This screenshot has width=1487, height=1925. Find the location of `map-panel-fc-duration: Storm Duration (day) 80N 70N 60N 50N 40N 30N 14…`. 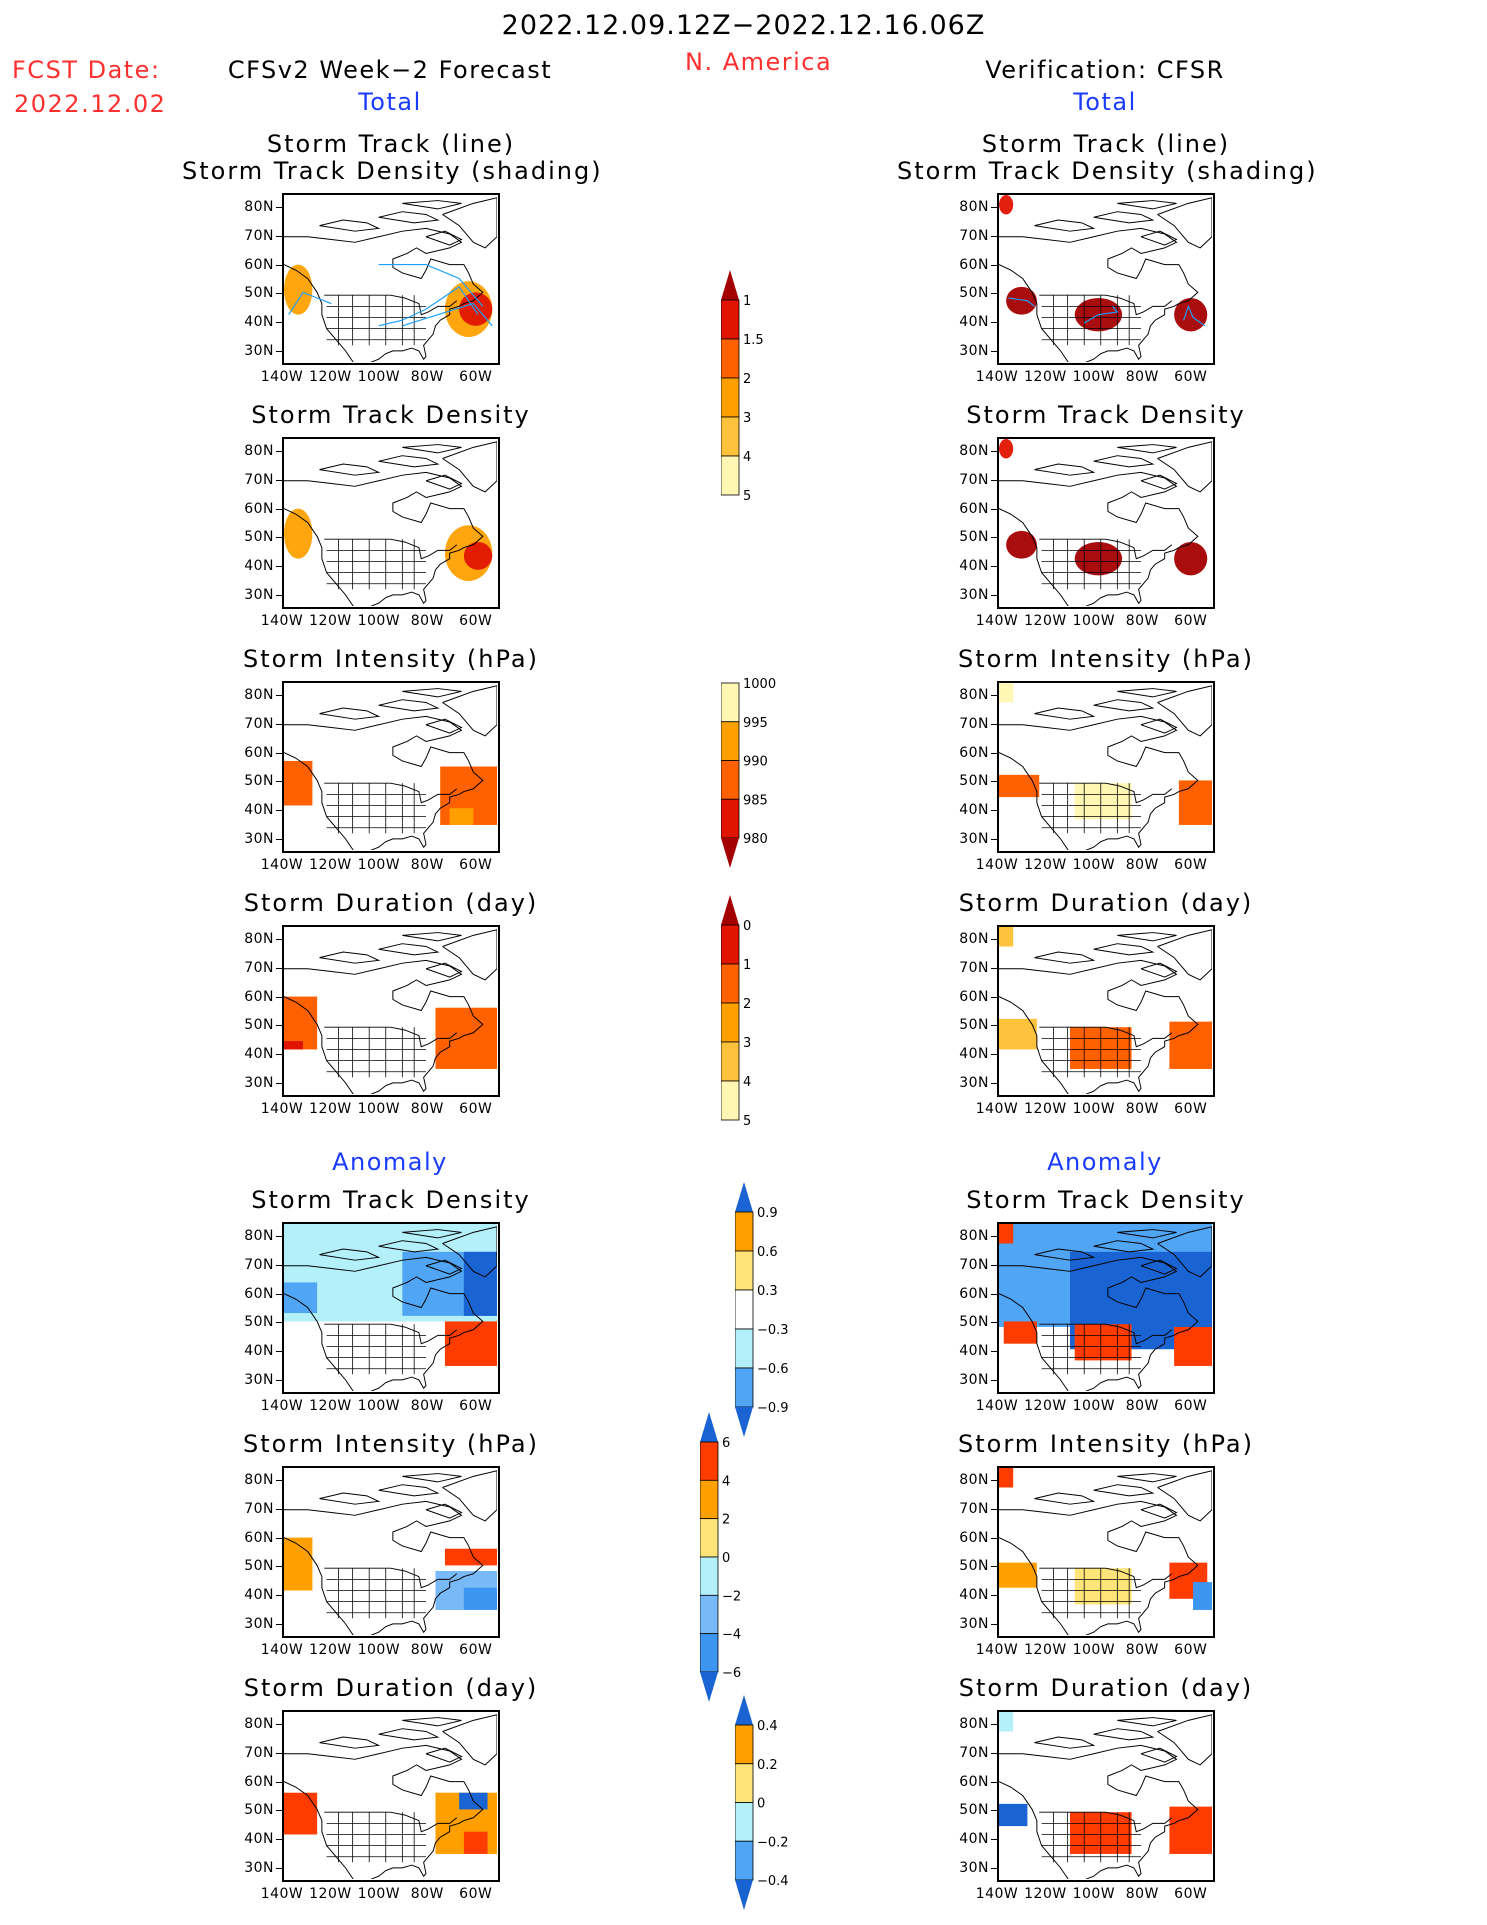

map-panel-fc-duration: Storm Duration (day) 80N 70N 60N 50N 40N 30N 14… is located at coordinates (402, 986).